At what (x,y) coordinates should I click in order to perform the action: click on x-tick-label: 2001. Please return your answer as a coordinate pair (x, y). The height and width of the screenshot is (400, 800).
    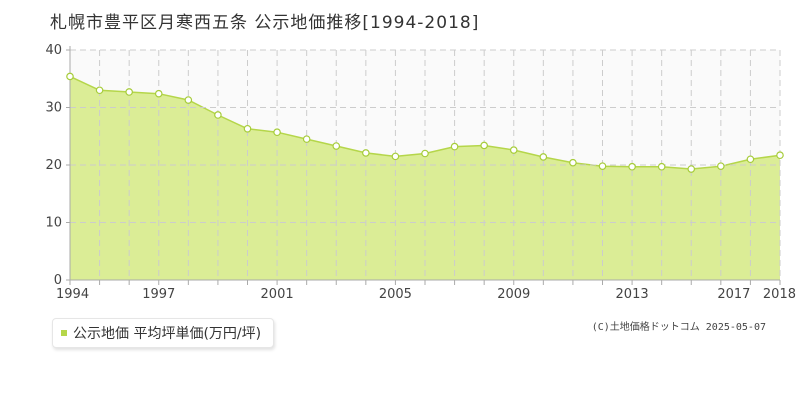
    Looking at the image, I should click on (277, 294).